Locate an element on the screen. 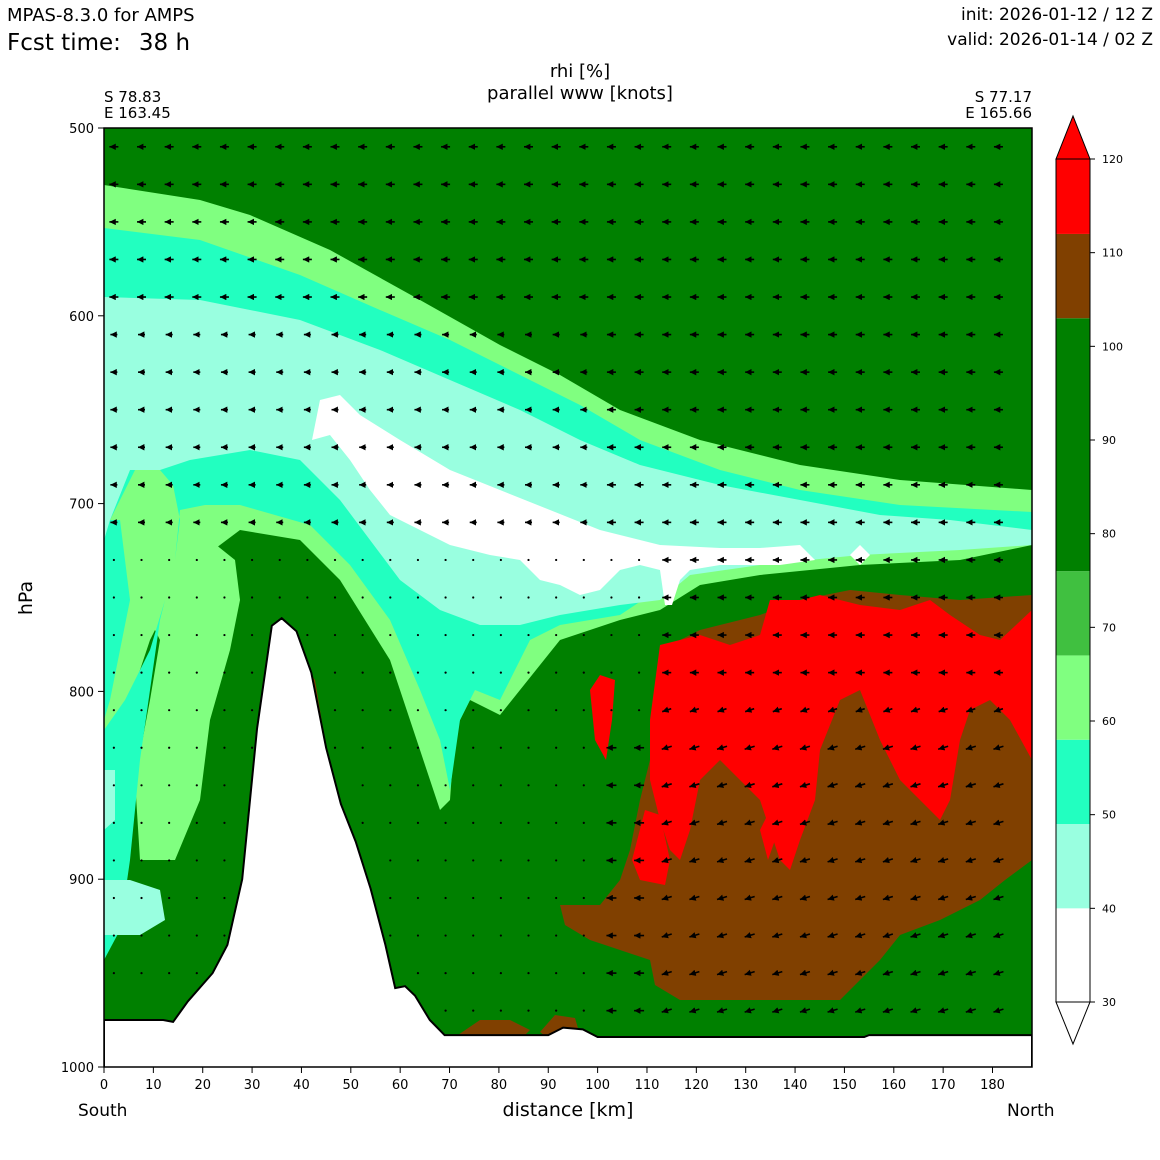 The height and width of the screenshot is (1160, 1160). x-tick-label: 50 is located at coordinates (351, 1085).